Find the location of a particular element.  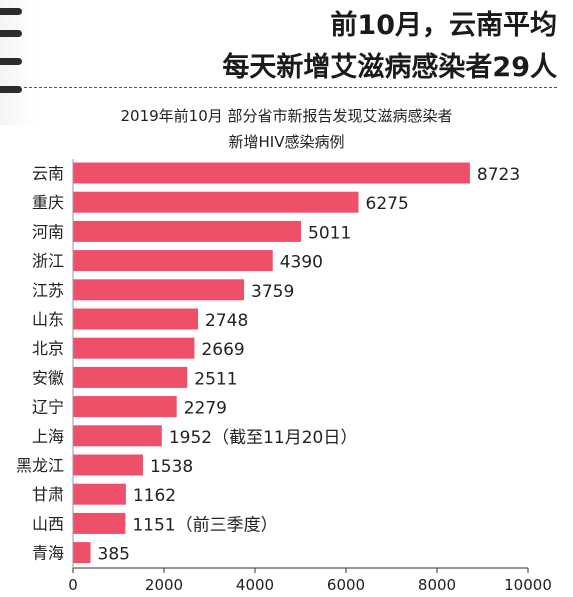

data-label: 2279 is located at coordinates (205, 409).